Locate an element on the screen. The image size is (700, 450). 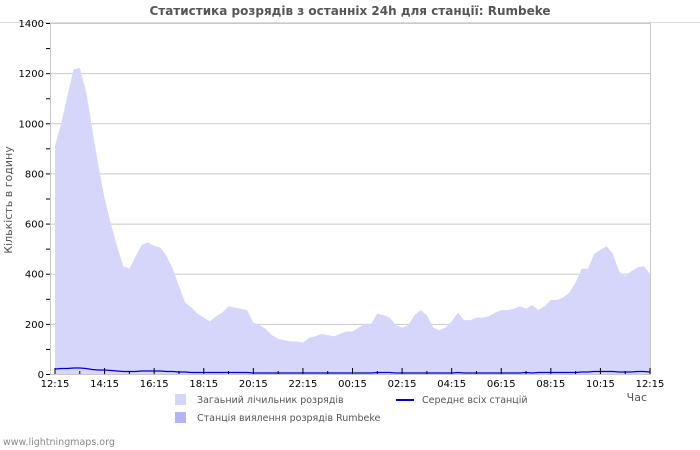
legend-label-average: Середнє всіх станцій is located at coordinates (475, 400).